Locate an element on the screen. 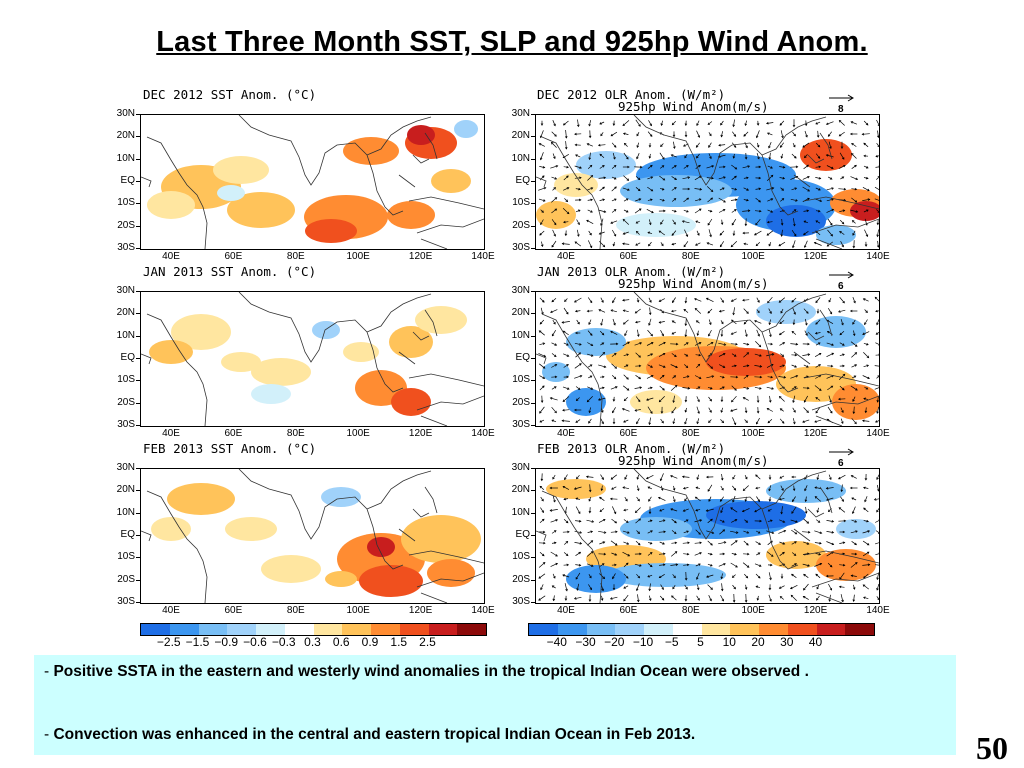 Image resolution: width=1024 pixels, height=768 pixels. coastline is located at coordinates (707, 359).